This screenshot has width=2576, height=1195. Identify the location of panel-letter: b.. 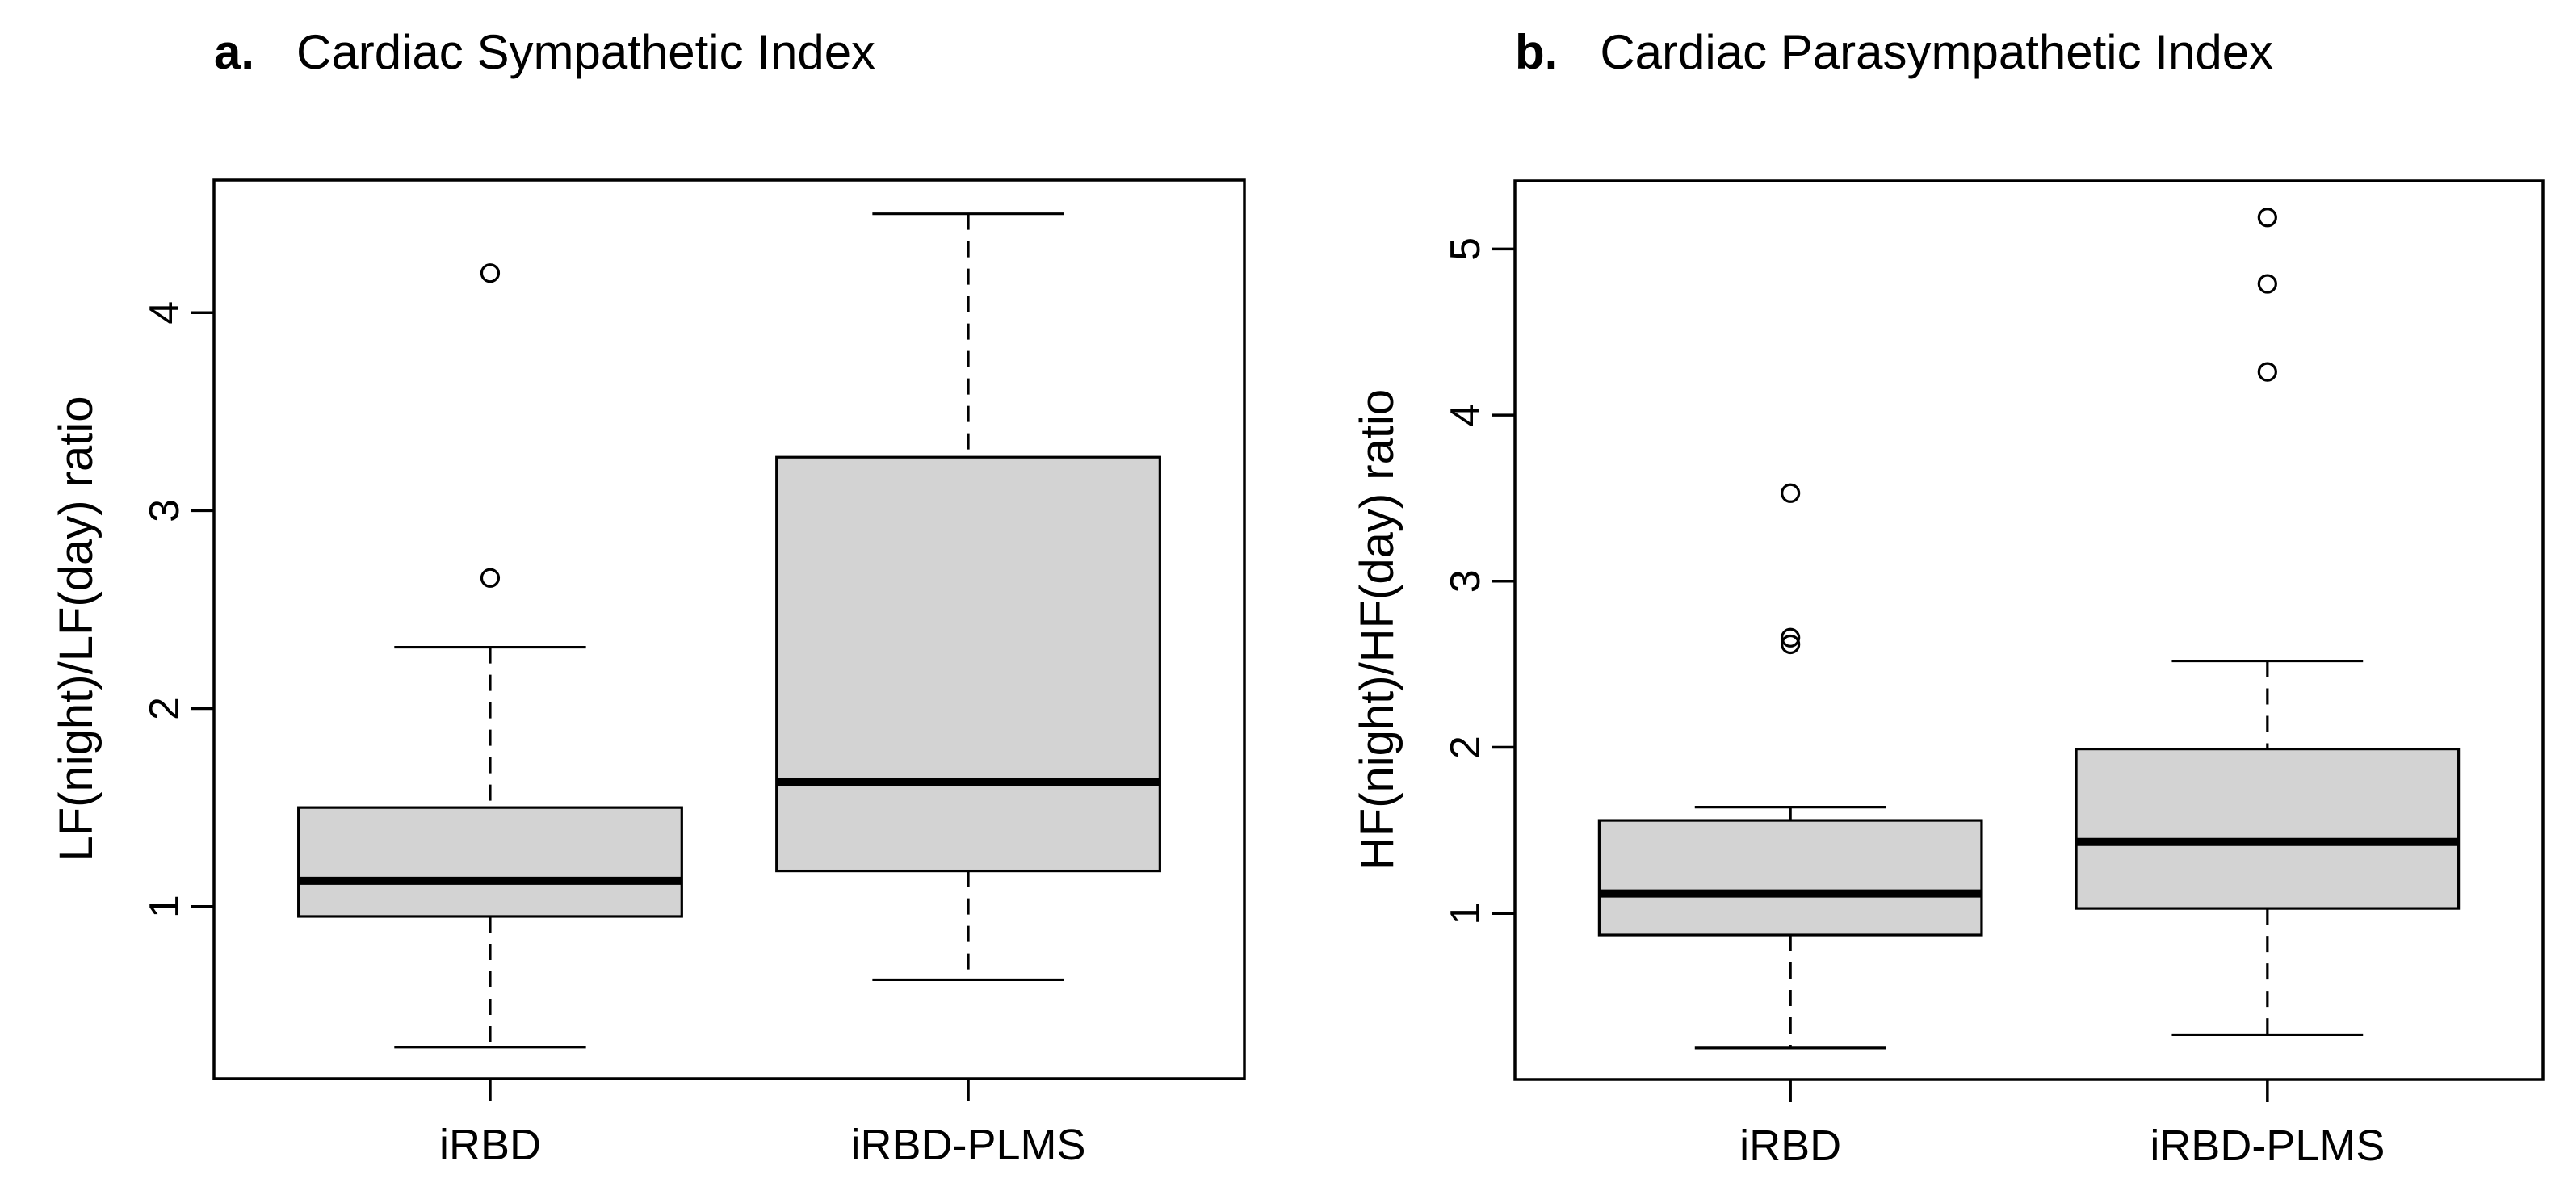
(1537, 52).